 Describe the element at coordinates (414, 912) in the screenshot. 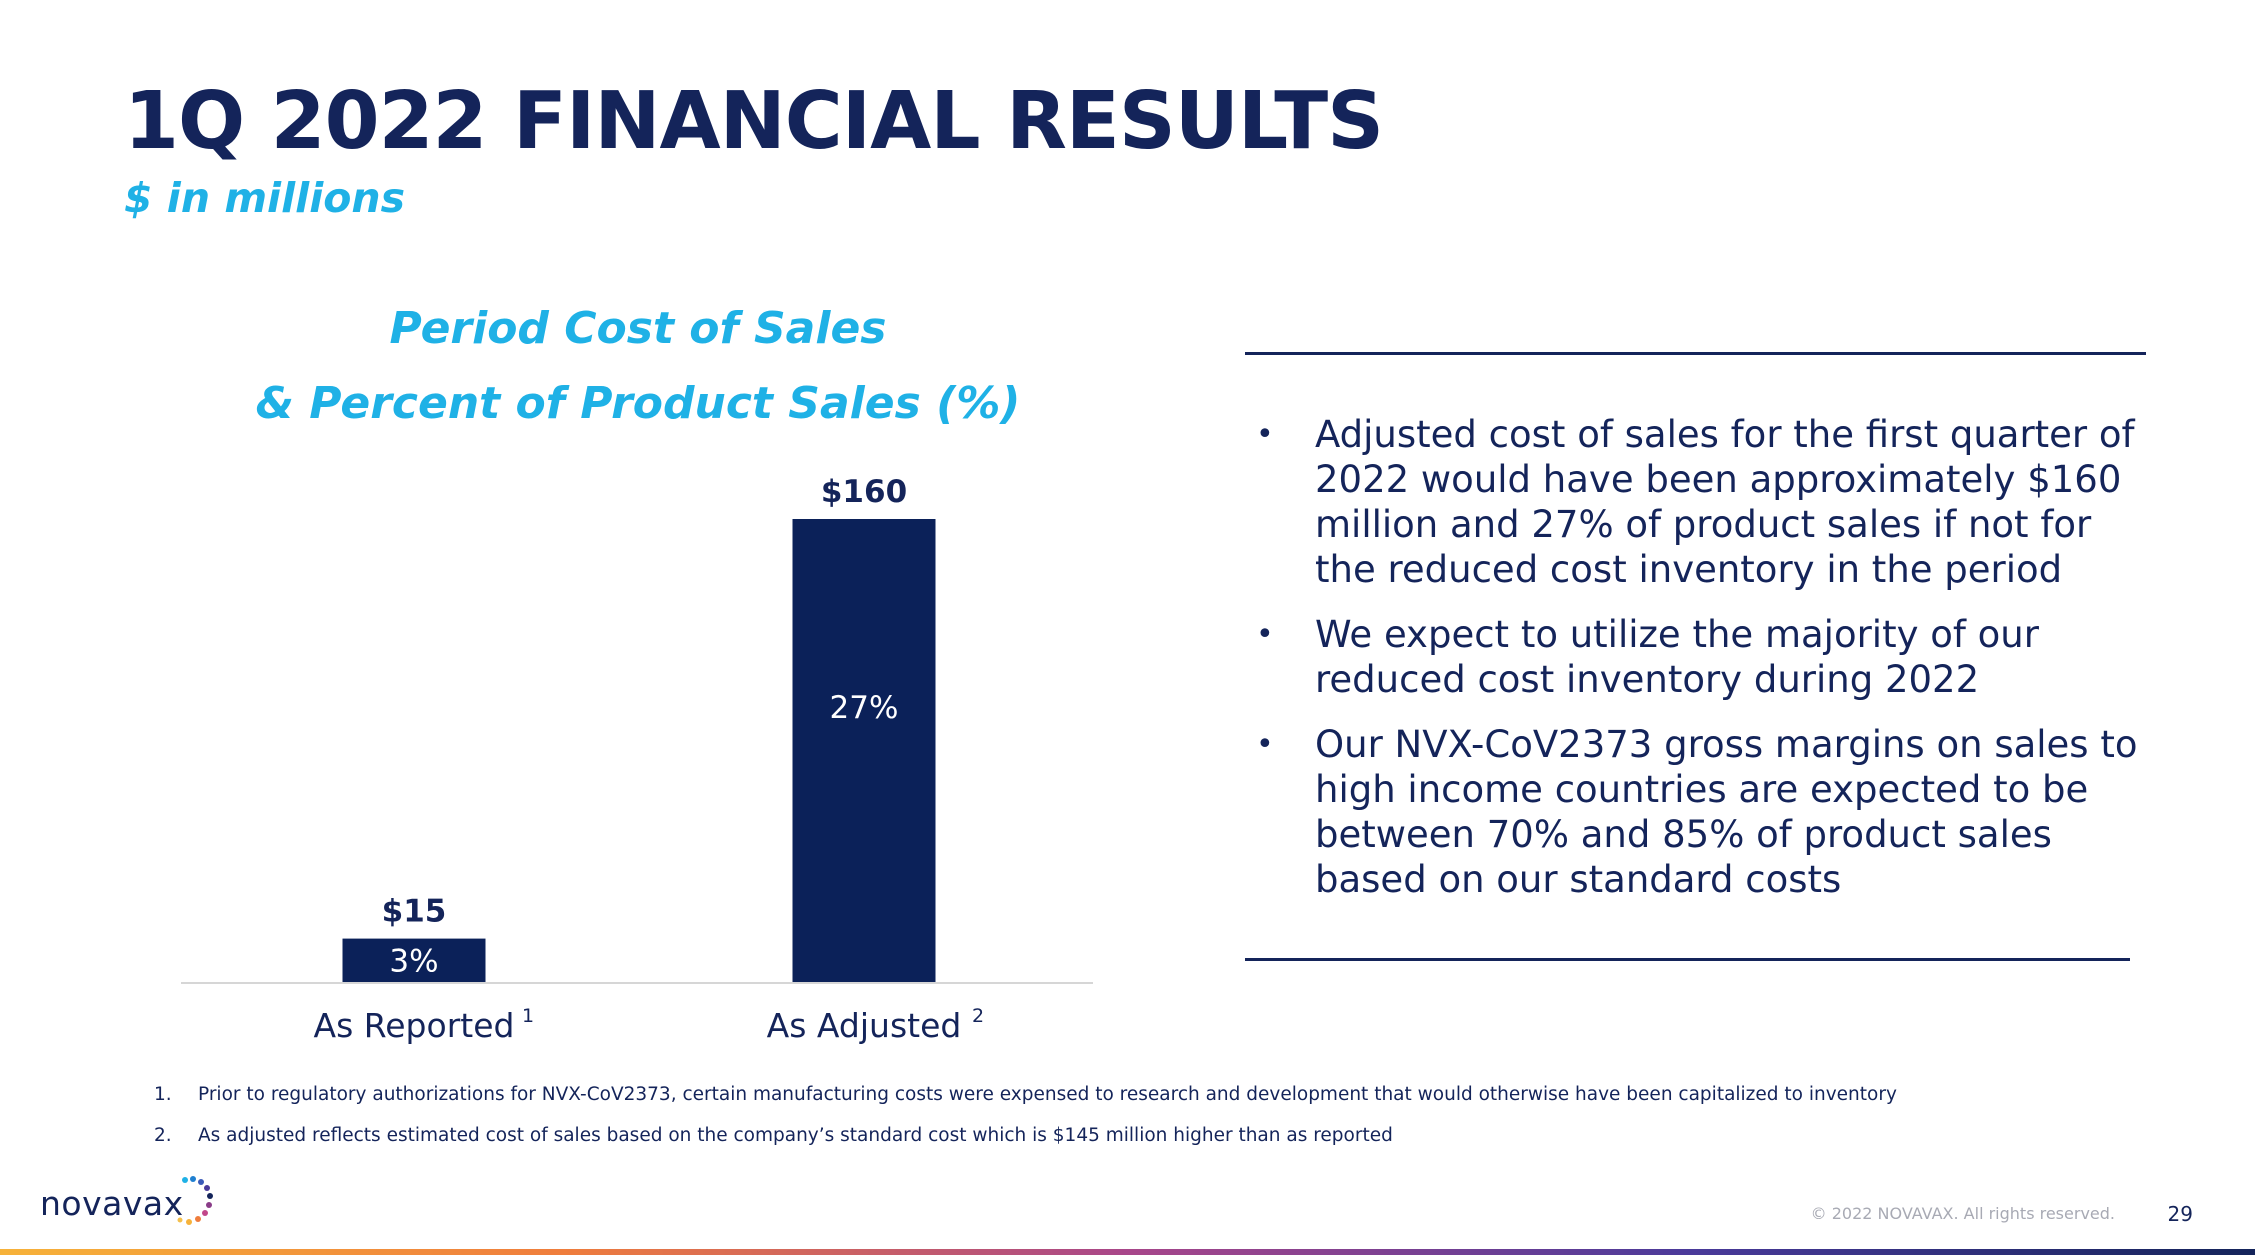

I see `bar-value-label: $15` at that location.